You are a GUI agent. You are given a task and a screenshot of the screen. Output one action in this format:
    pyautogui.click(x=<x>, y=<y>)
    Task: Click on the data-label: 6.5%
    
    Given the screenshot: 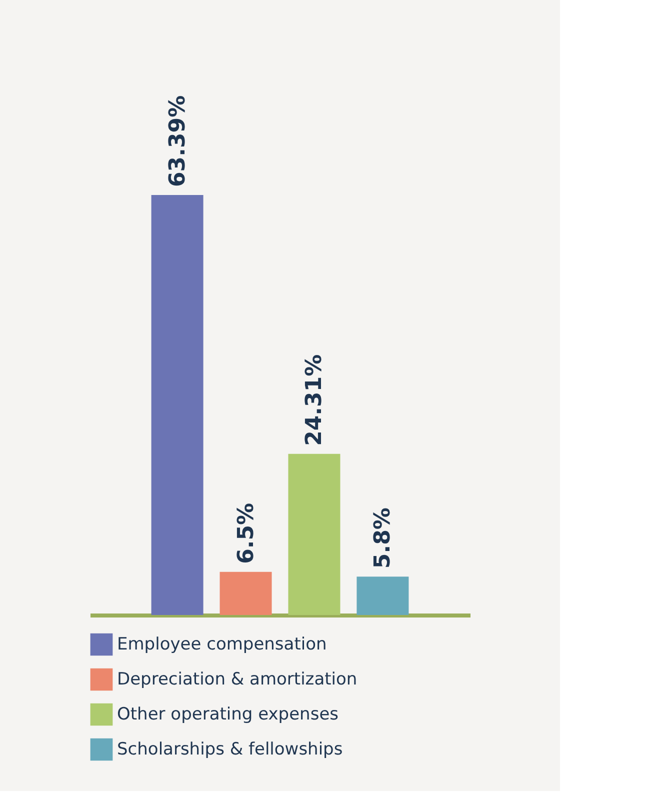 What is the action you would take?
    pyautogui.click(x=246, y=533)
    